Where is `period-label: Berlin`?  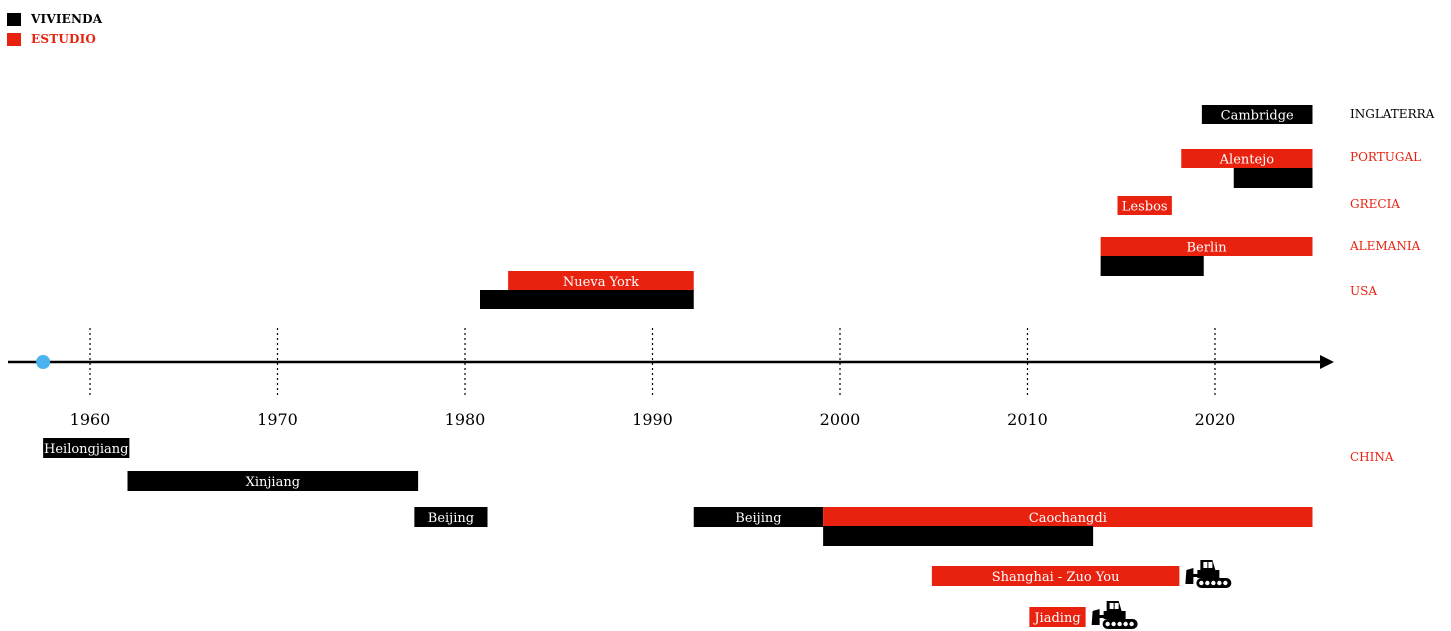 period-label: Berlin is located at coordinates (1206, 248).